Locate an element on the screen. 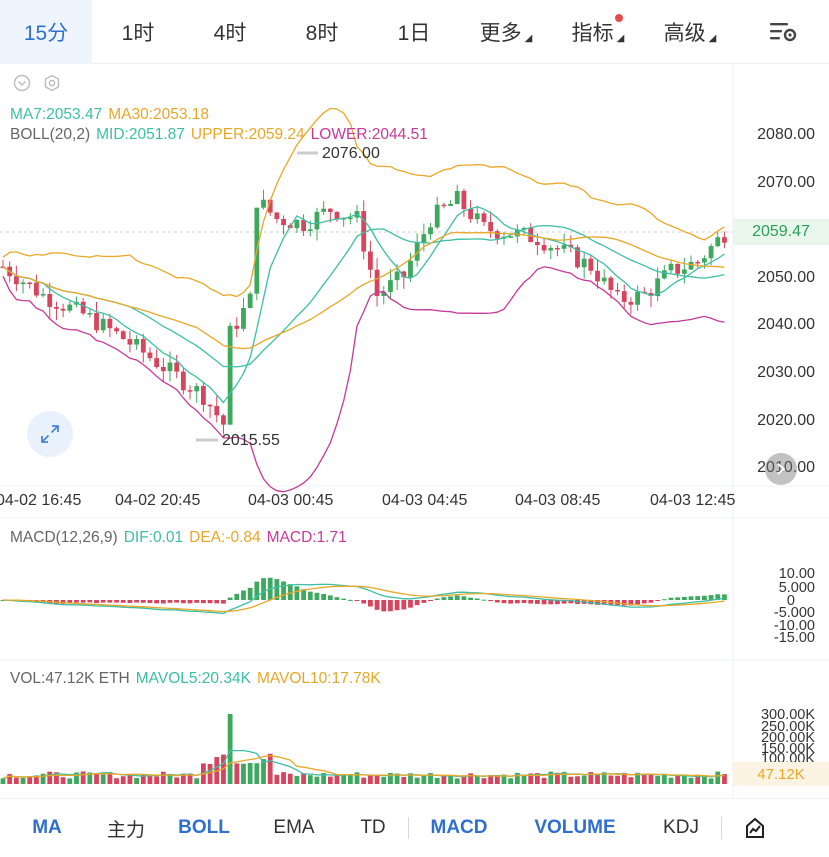  scroll-right-icon is located at coordinates (781, 469).